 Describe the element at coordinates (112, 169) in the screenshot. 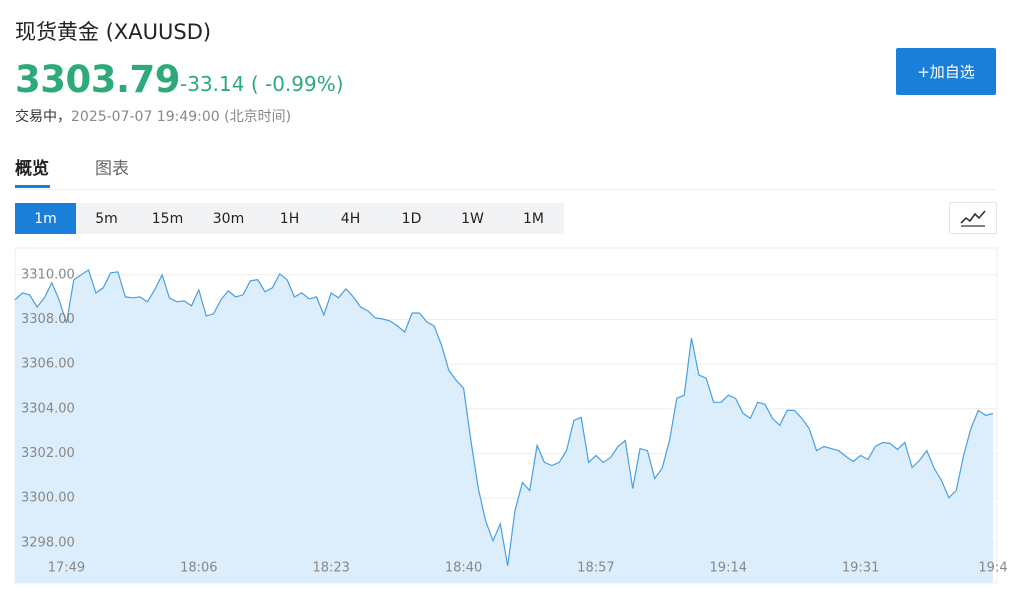

I see `tab: 图表` at that location.